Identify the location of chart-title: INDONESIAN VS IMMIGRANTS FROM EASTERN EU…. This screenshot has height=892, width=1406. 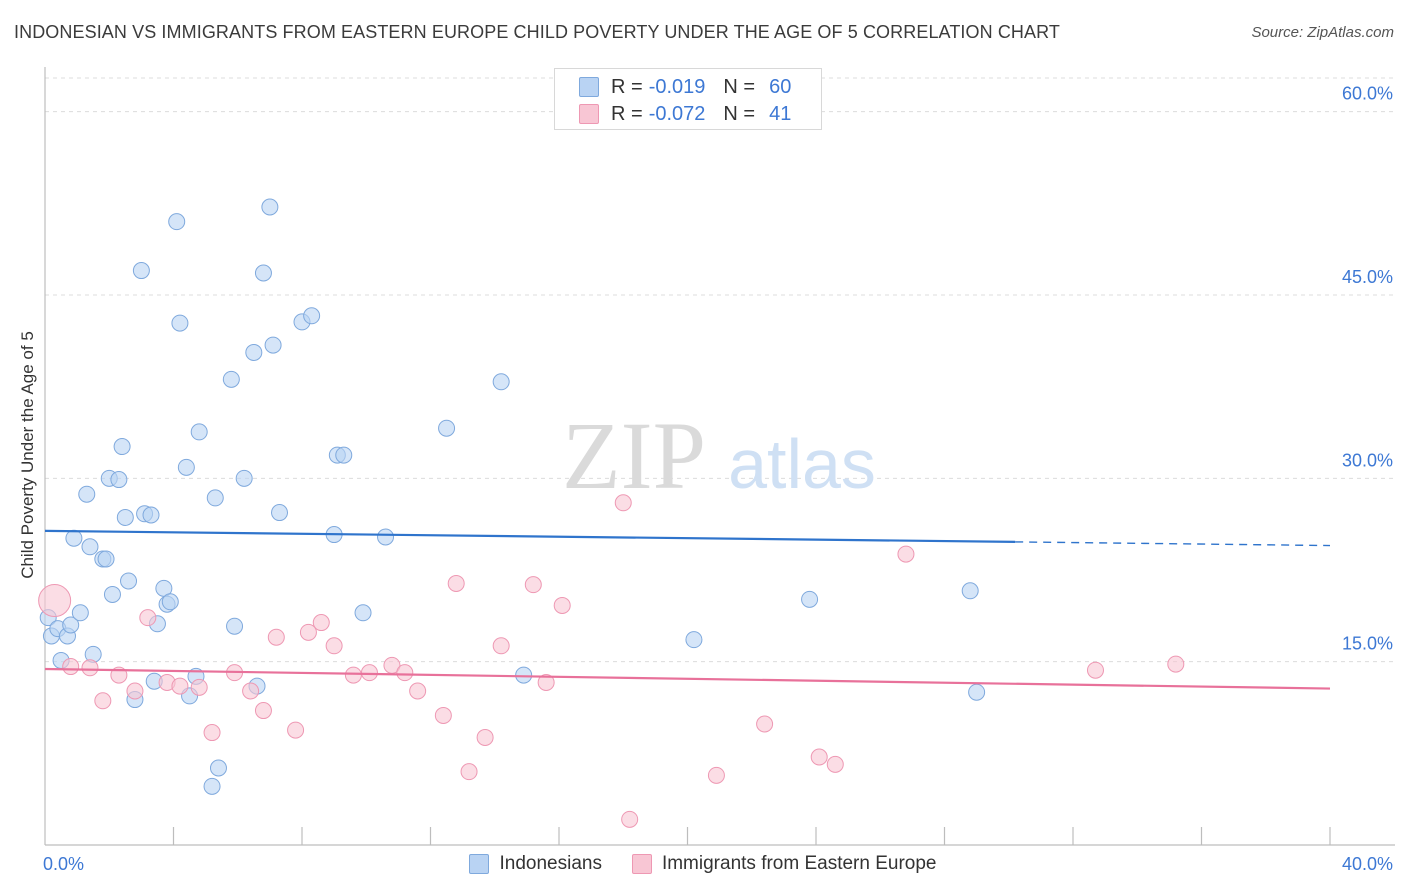
(537, 32).